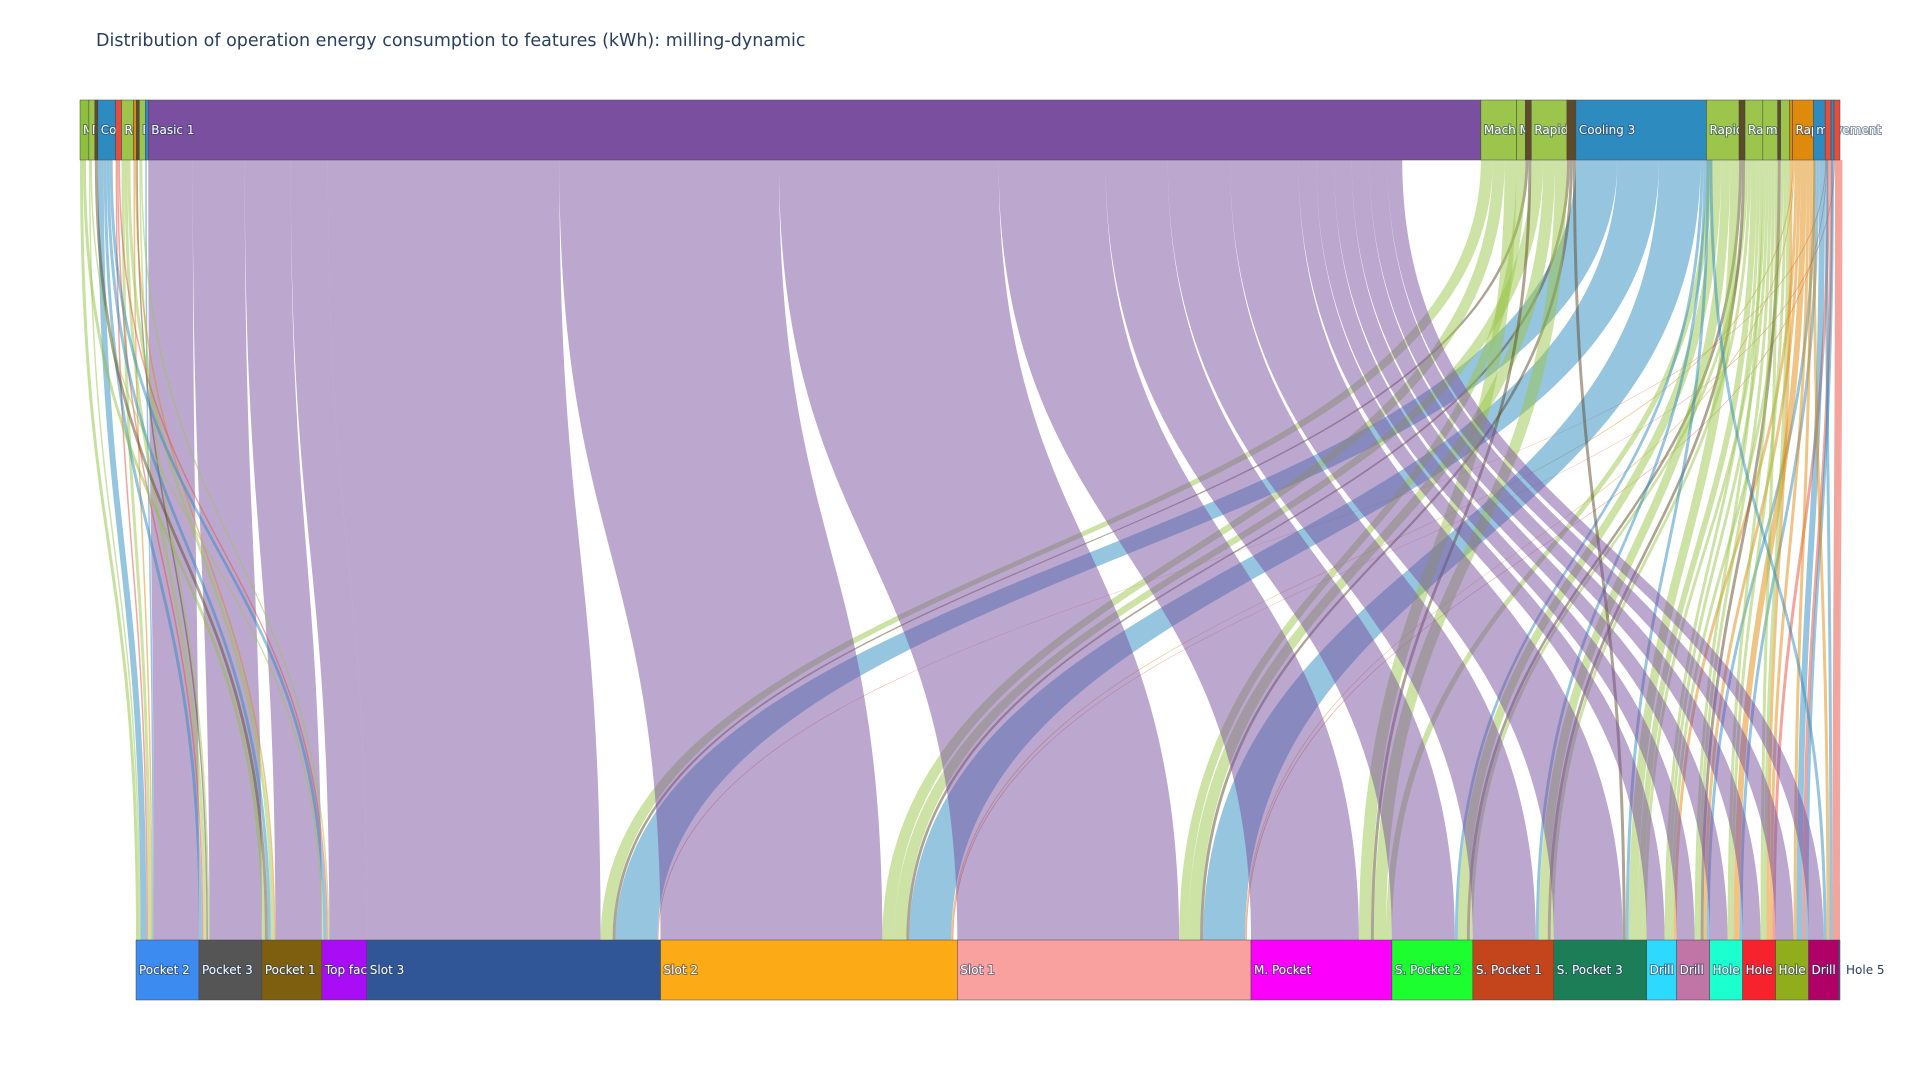 This screenshot has height=1080, width=1920. I want to click on target-node-label: S. Pocket 2, so click(1428, 970).